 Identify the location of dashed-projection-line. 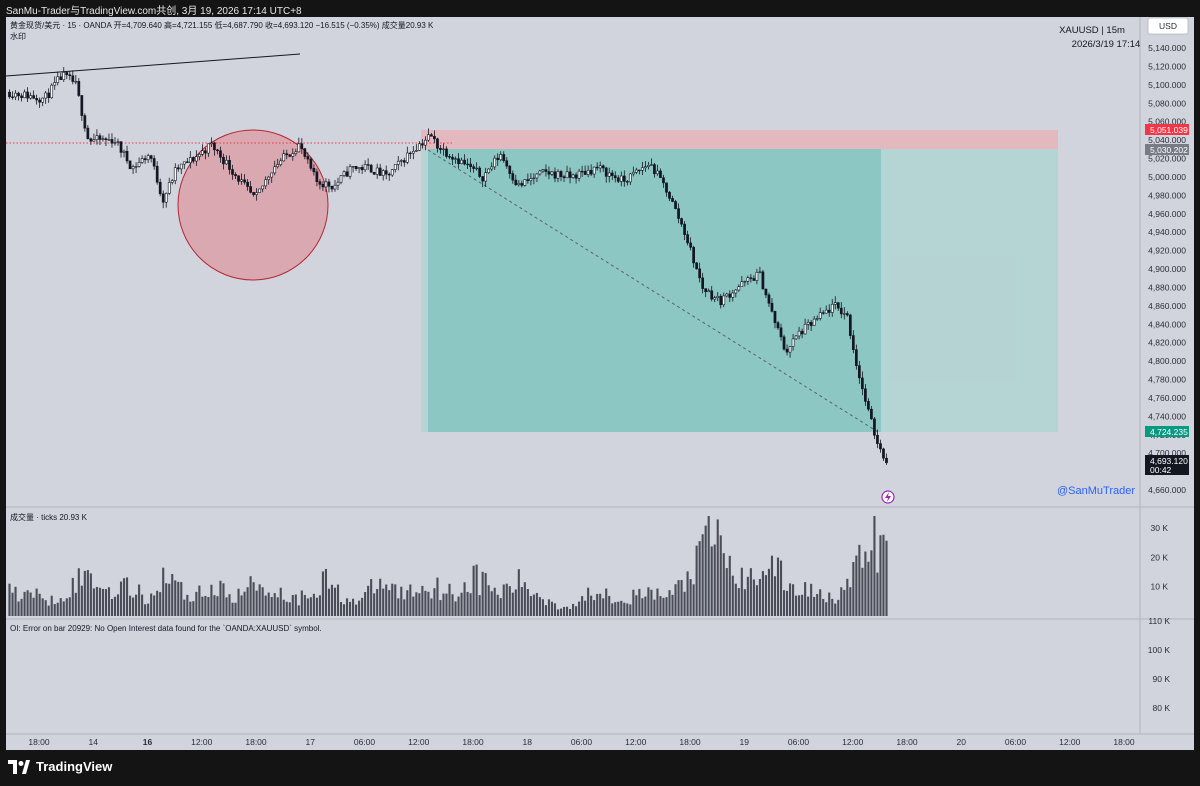
(653, 291).